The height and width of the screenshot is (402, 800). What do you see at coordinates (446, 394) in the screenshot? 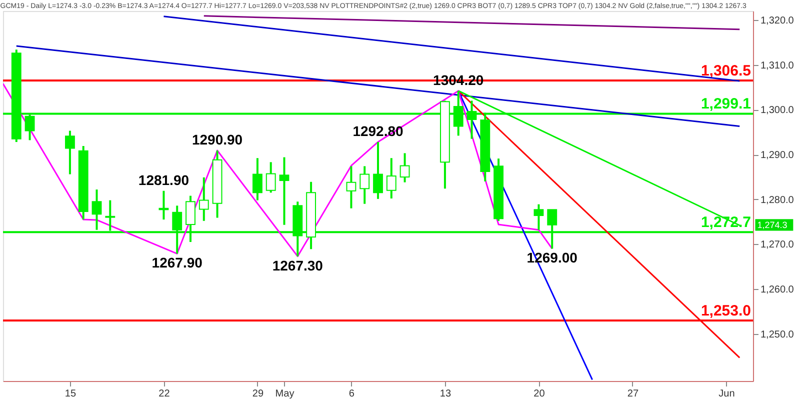
I see `x-tick-label: 13` at bounding box center [446, 394].